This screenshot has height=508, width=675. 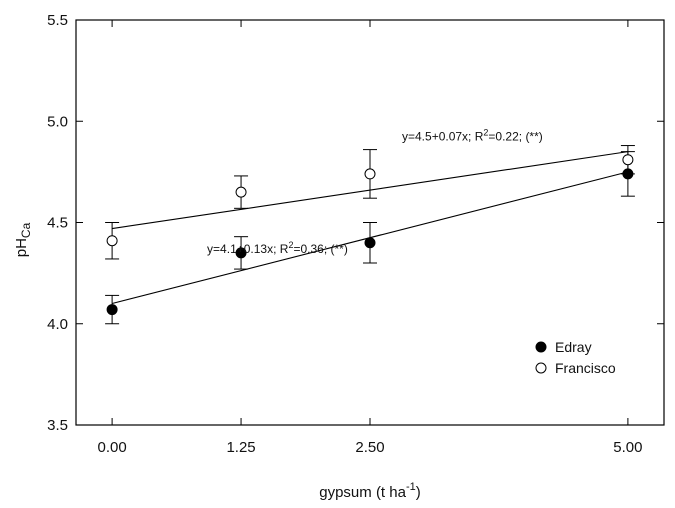 What do you see at coordinates (57, 324) in the screenshot?
I see `y-tick-label: 4.0` at bounding box center [57, 324].